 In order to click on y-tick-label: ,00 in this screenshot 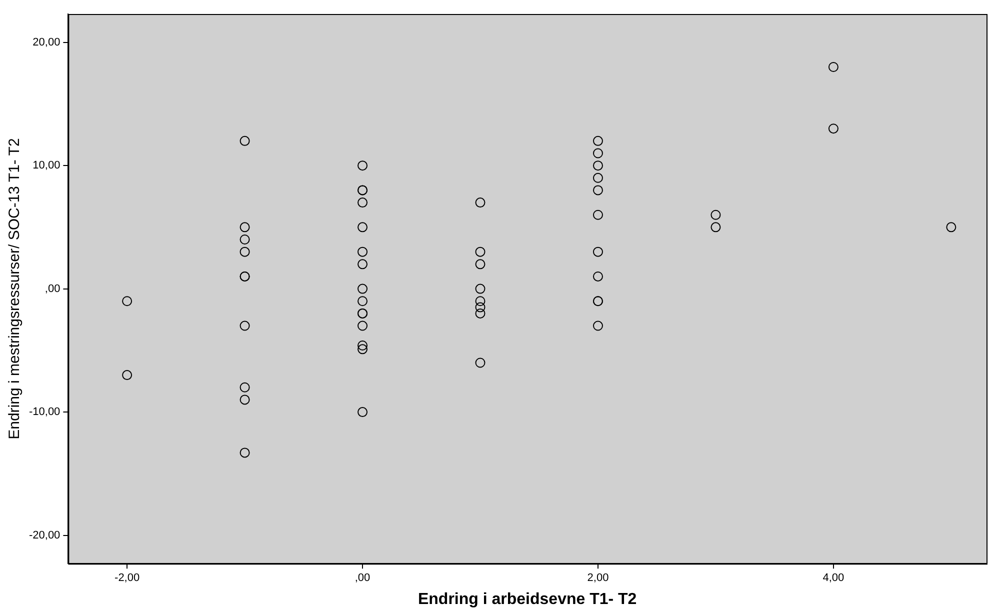, I will do `click(52, 288)`.